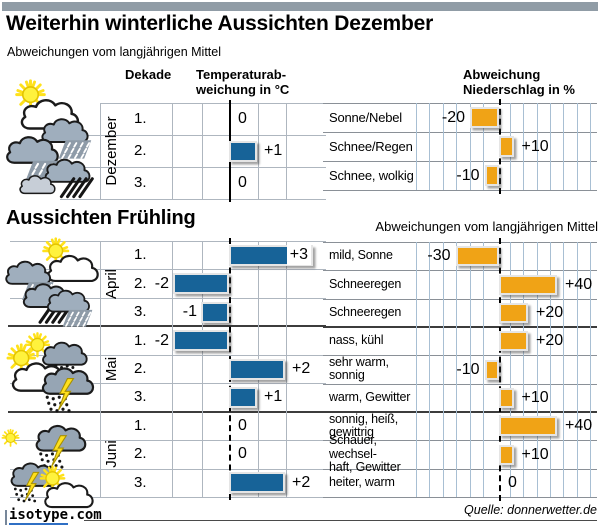 The width and height of the screenshot is (600, 528). Describe the element at coordinates (241, 74) in the screenshot. I see `column-header-temperature-line1: Temperaturab-` at that location.